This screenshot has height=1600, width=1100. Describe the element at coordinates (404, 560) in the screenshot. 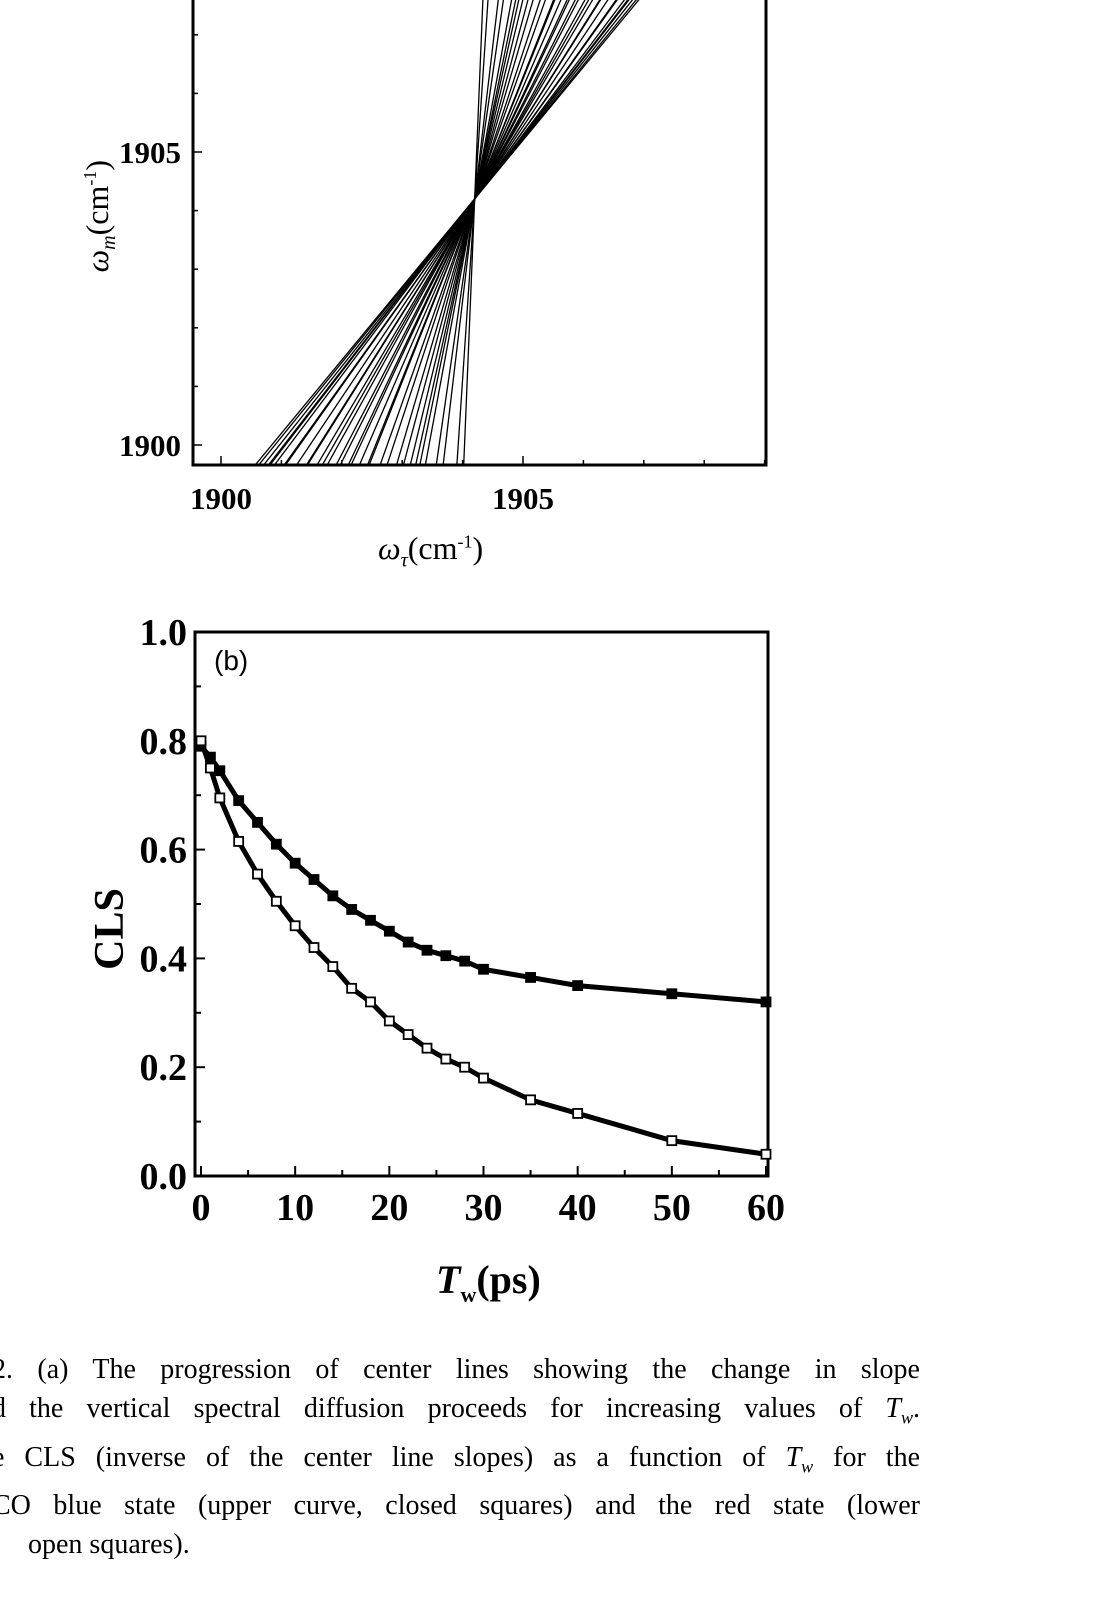

I see `subscript-tau: τ` at that location.